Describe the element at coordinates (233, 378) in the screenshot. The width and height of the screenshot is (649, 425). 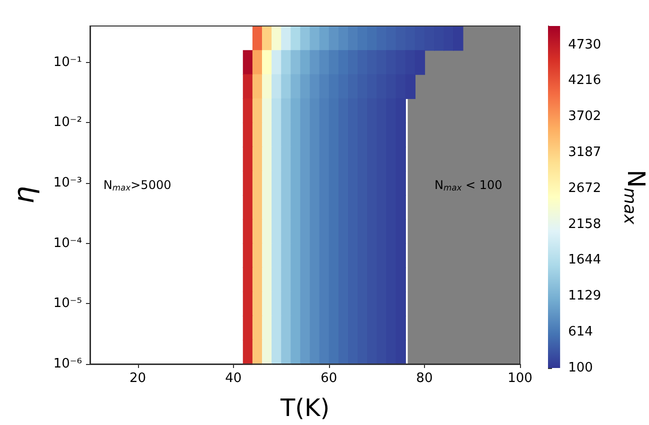
I see `x-tick-label: 40` at that location.